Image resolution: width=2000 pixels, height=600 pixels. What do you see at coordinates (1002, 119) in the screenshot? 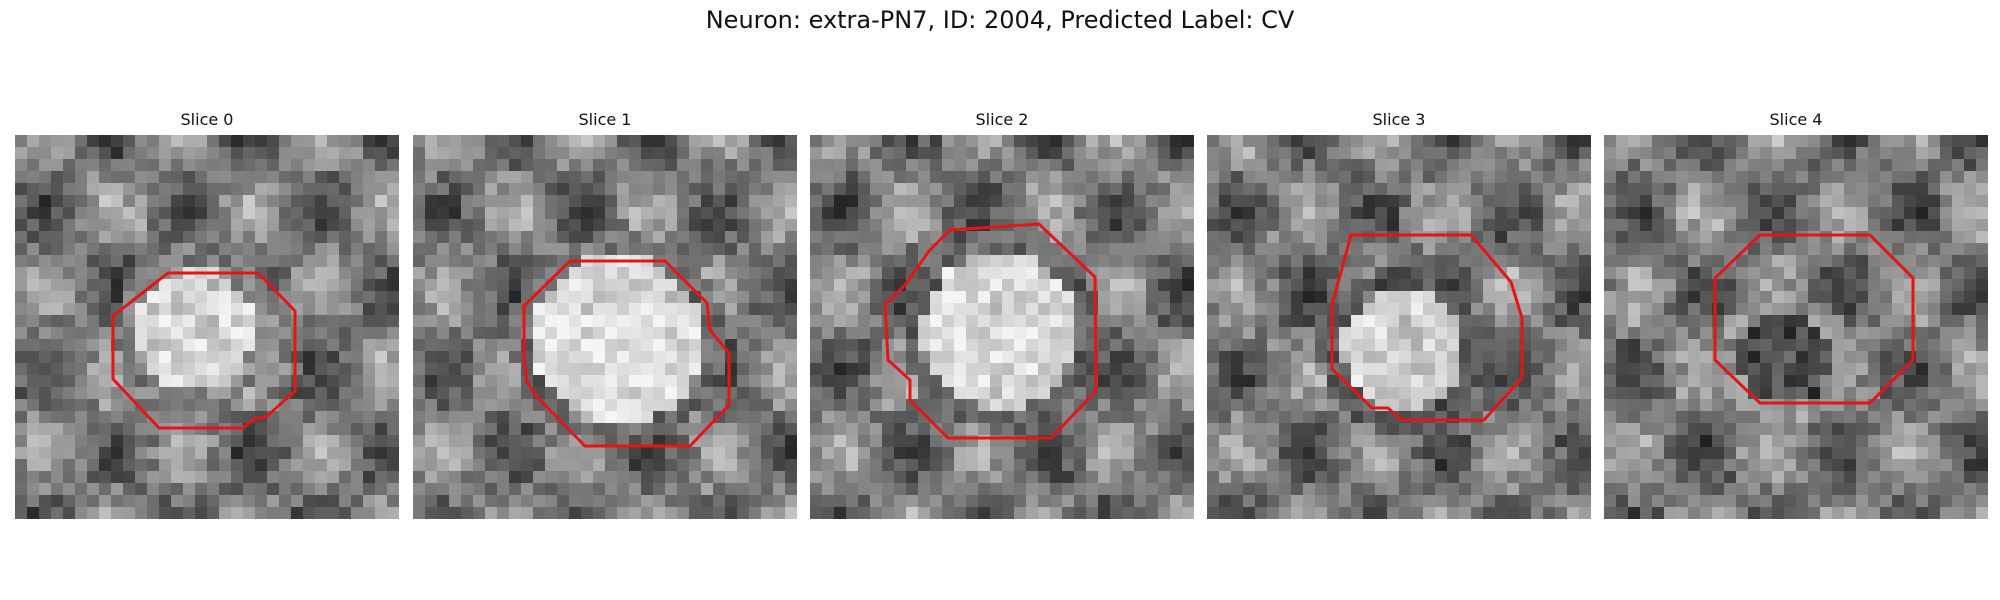
I see `slice-title: Slice 2` at bounding box center [1002, 119].